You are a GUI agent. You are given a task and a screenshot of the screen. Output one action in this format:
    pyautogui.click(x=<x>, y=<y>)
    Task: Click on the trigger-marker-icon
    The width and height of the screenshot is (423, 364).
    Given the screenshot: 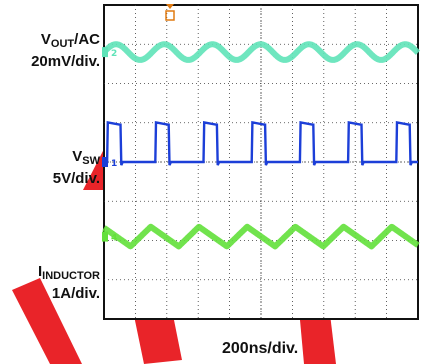 What is the action you would take?
    pyautogui.click(x=170, y=12)
    